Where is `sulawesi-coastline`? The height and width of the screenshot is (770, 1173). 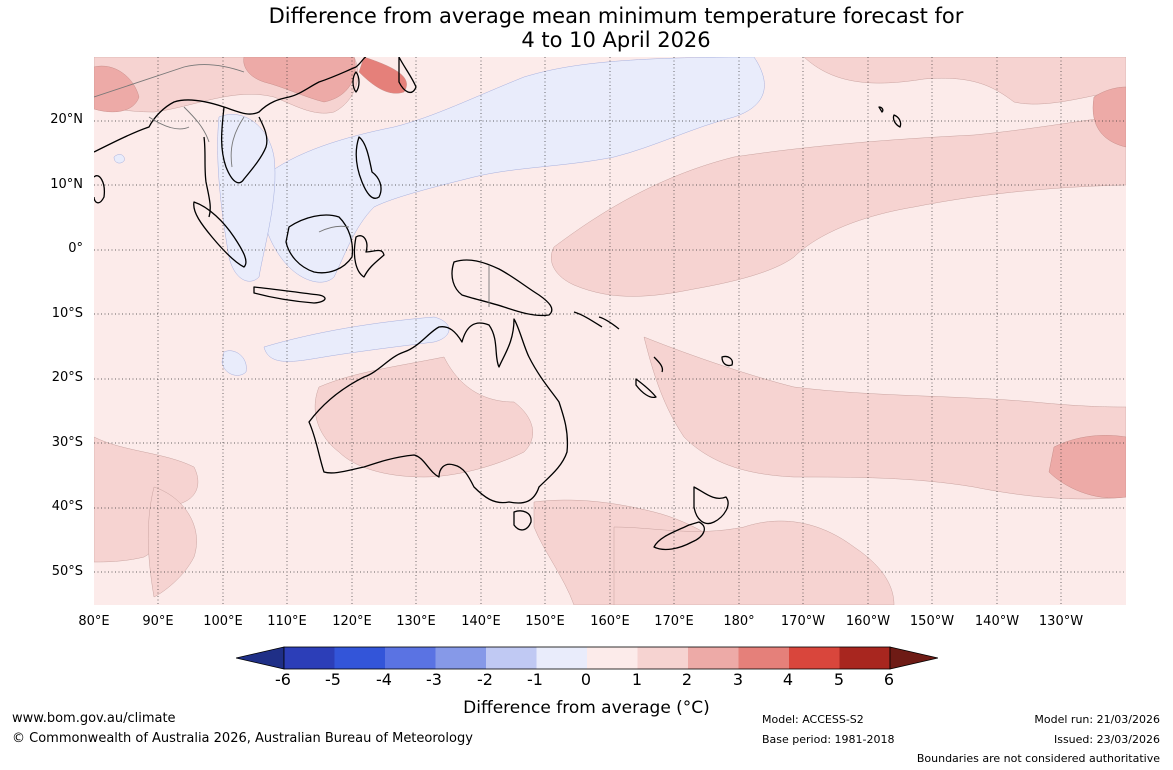
sulawesi-coastline is located at coordinates (369, 256).